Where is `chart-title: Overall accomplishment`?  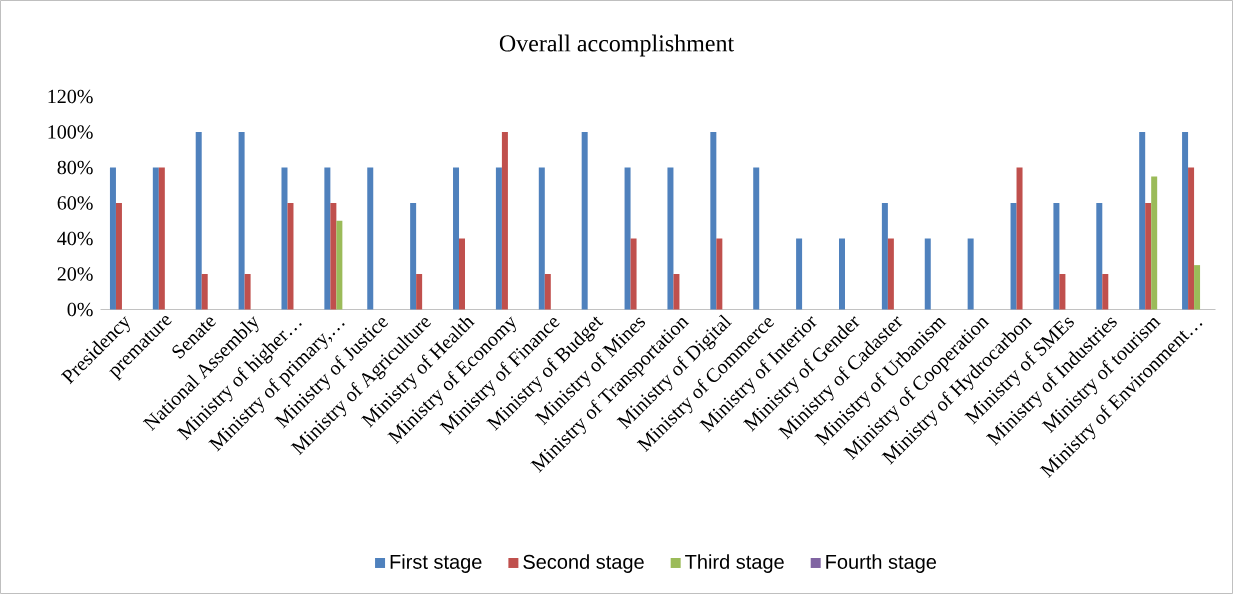 chart-title: Overall accomplishment is located at coordinates (617, 45).